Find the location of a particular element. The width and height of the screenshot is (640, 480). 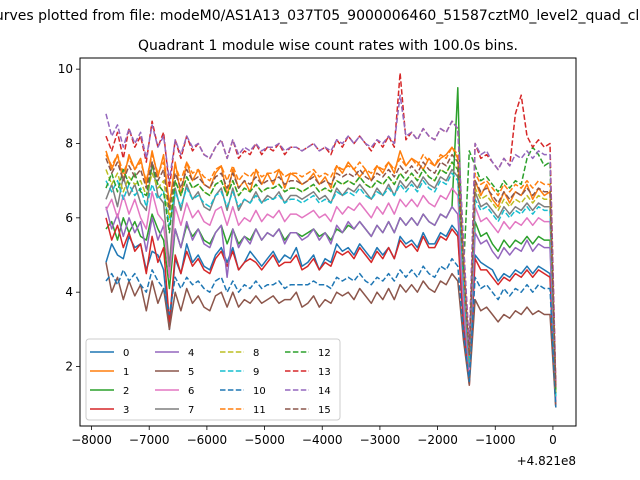

legend-label-2: 2 is located at coordinates (126, 391).